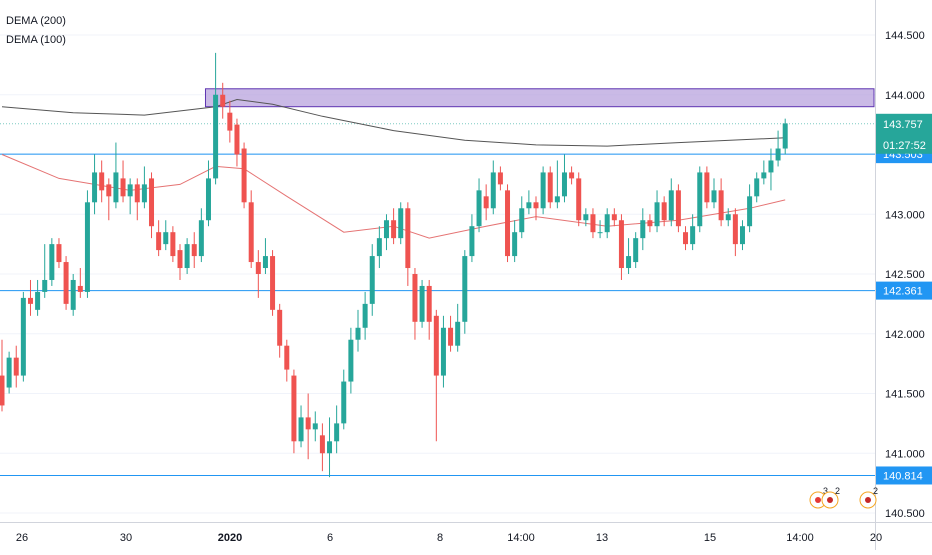  Describe the element at coordinates (905, 96) in the screenshot. I see `price-axis-tick: 144.000` at that location.